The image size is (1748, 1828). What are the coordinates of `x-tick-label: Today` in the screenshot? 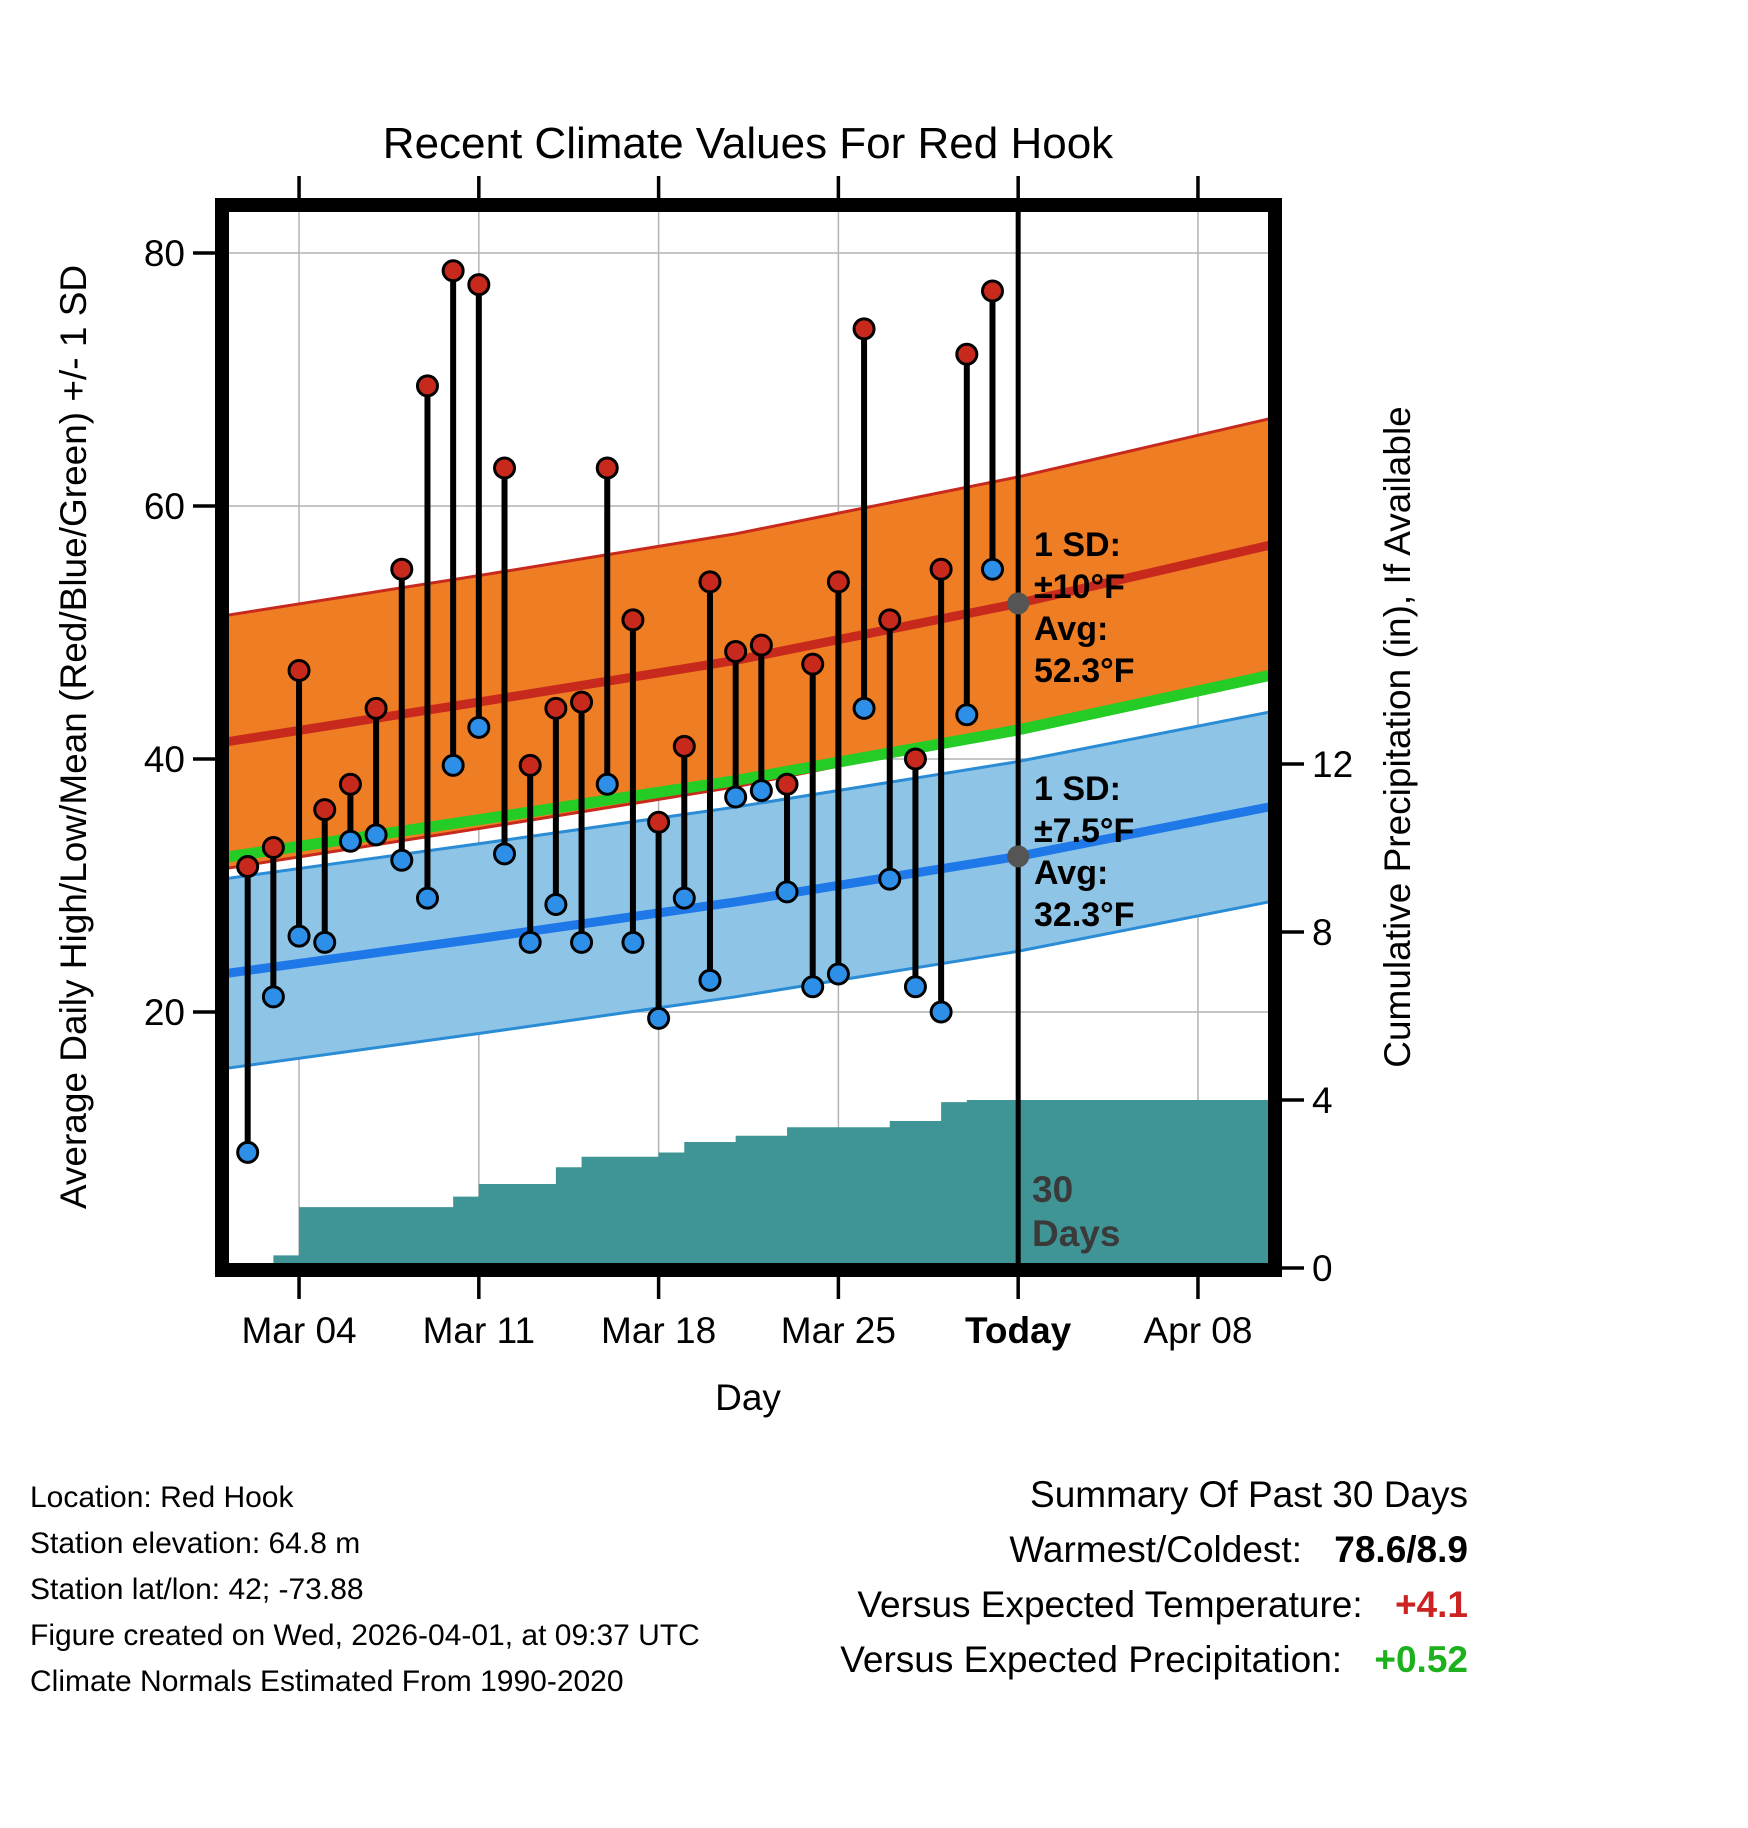 It's located at (1018, 1330).